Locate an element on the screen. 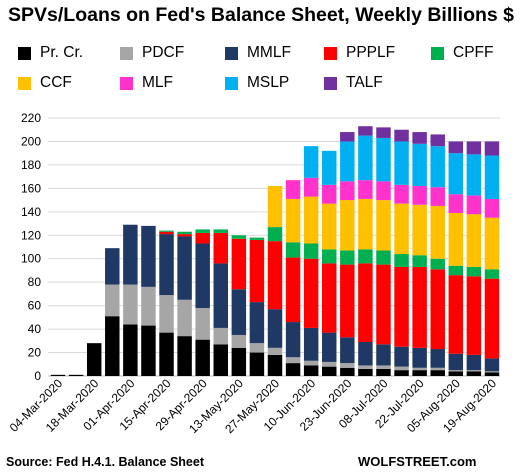 The width and height of the screenshot is (530, 474). legend-item: MSLP is located at coordinates (257, 83).